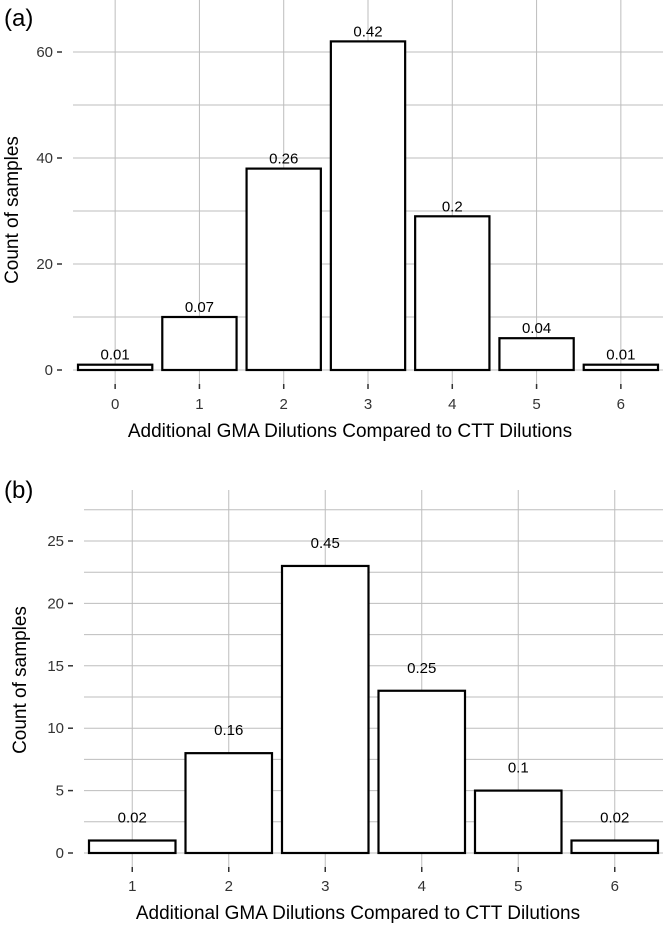  What do you see at coordinates (421, 668) in the screenshot?
I see `panel-b-bar-label-4: 0.25` at bounding box center [421, 668].